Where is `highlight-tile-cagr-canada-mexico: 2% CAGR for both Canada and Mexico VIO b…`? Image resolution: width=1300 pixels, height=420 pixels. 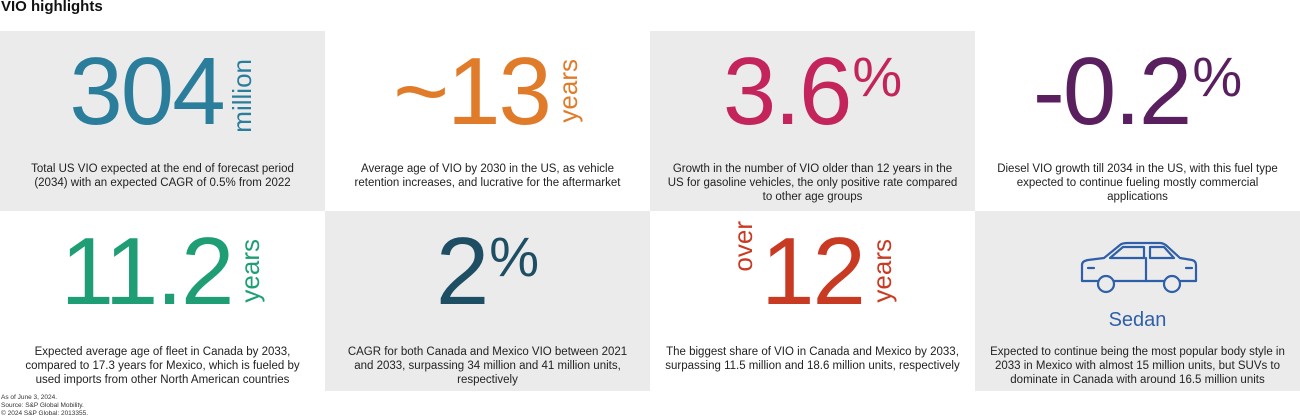
highlight-tile-cagr-canada-mexico: 2% CAGR for both Canada and Mexico VIO b… is located at coordinates (487, 301).